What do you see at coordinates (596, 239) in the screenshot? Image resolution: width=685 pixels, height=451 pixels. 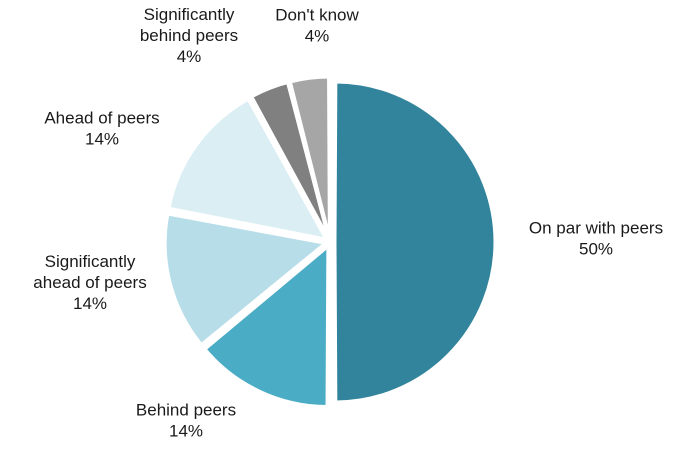 I see `slice-label: On par with peers 50%` at bounding box center [596, 239].